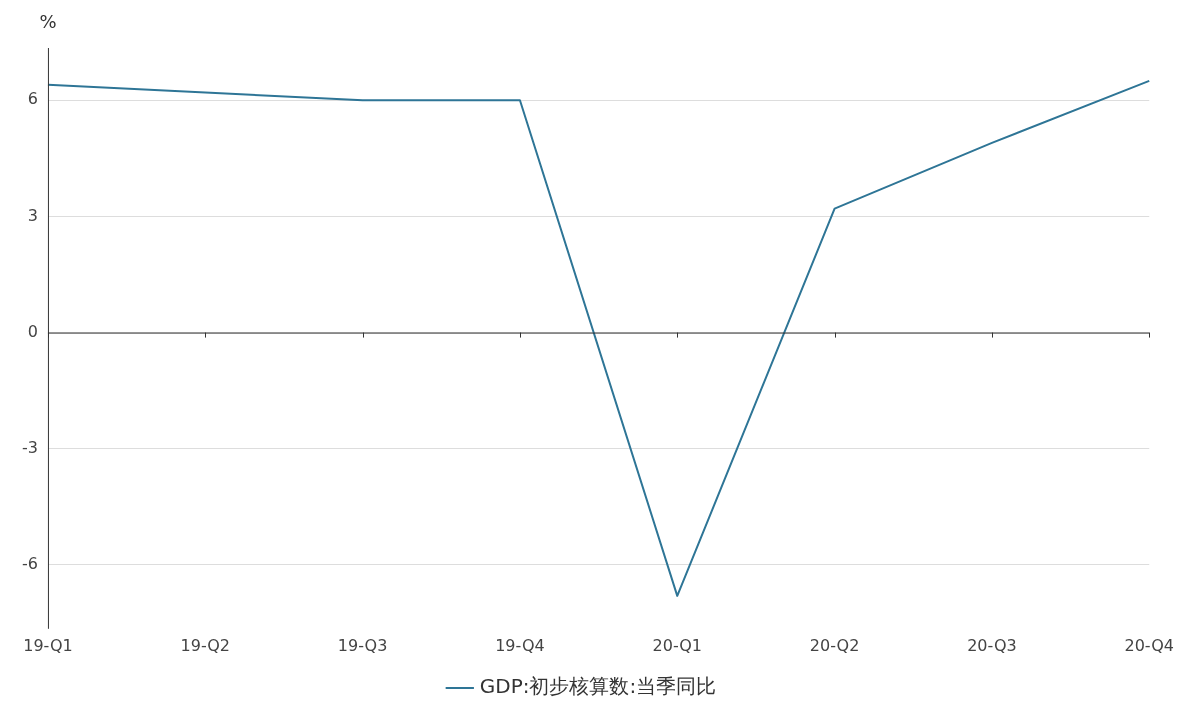 This screenshot has width=1190, height=721. Describe the element at coordinates (48, 645) in the screenshot. I see `x-tick-label: 19-Q1` at that location.